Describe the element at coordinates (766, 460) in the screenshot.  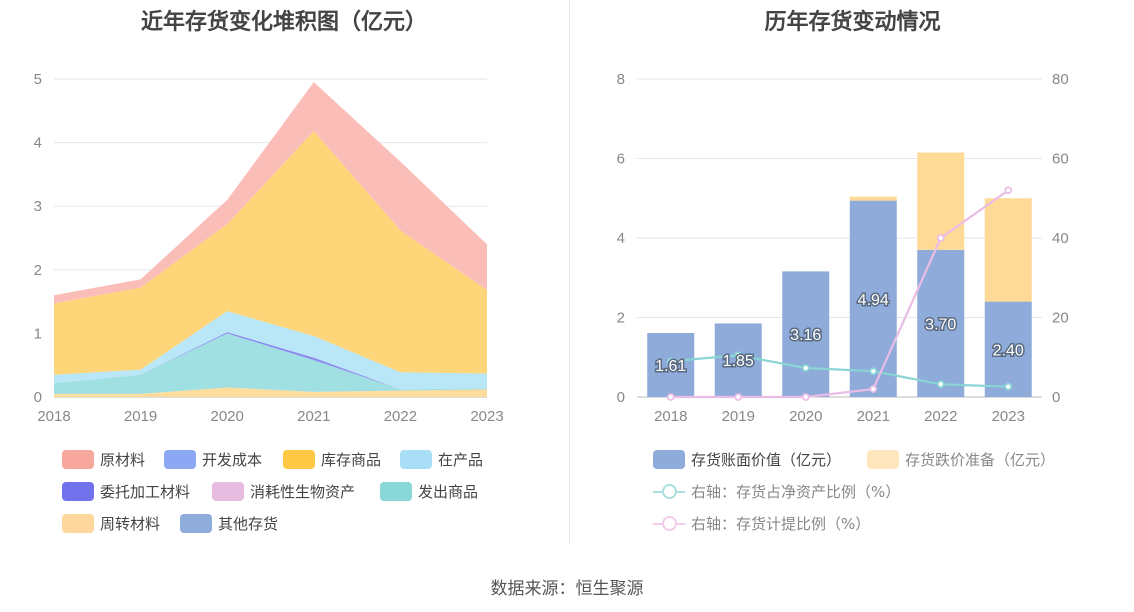
I see `legend-label: 存货账面价值（亿元）` at that location.